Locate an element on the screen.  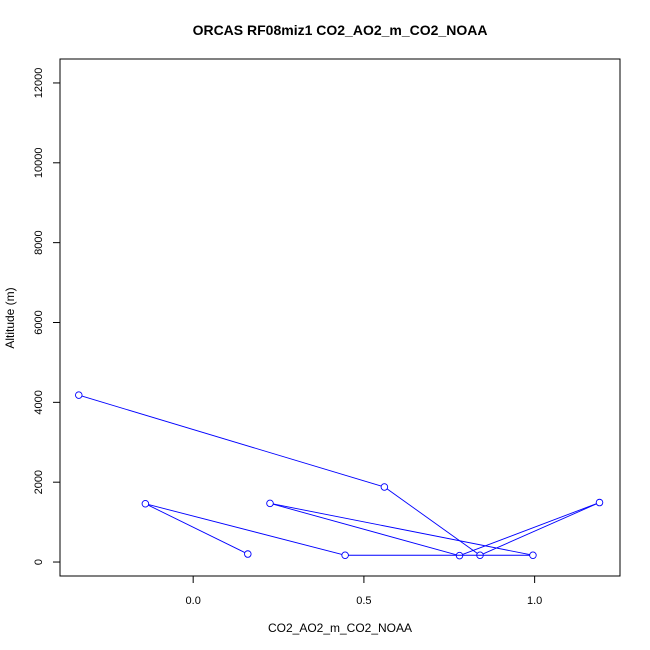
x-tick-label: 0.0 is located at coordinates (193, 601).